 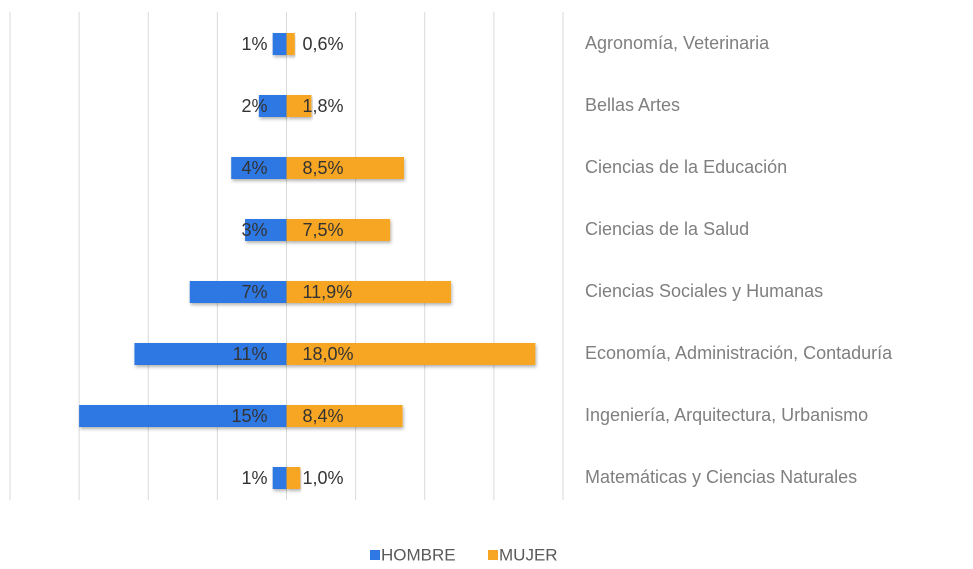 I want to click on data-label: 7,5%, so click(x=323, y=230).